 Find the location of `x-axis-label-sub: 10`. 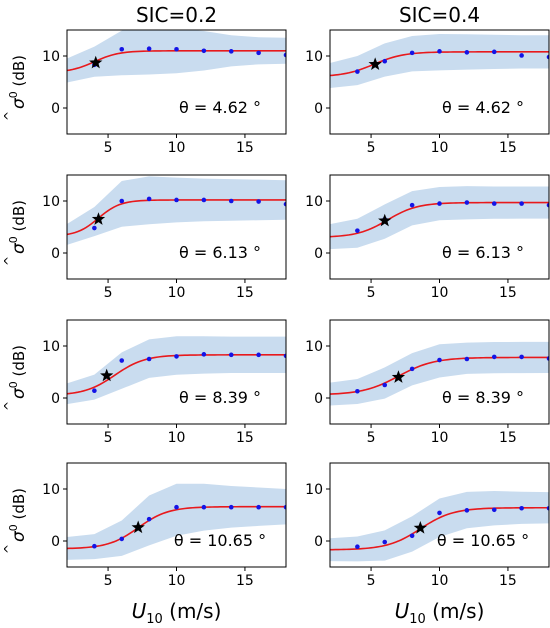

x-axis-label-sub: 10 is located at coordinates (417, 619).